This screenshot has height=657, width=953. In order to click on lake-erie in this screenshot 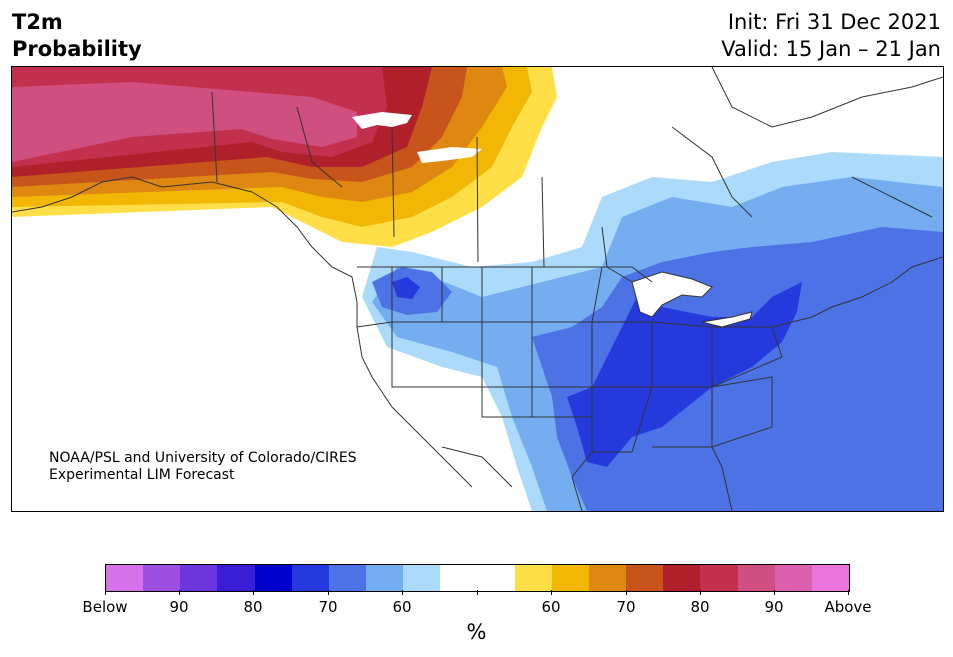, I will do `click(727, 319)`.